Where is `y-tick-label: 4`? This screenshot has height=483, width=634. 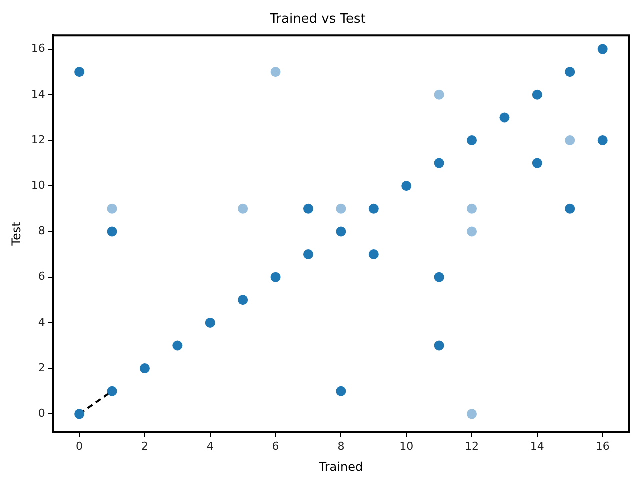
y-tick-label: 4 is located at coordinates (42, 322).